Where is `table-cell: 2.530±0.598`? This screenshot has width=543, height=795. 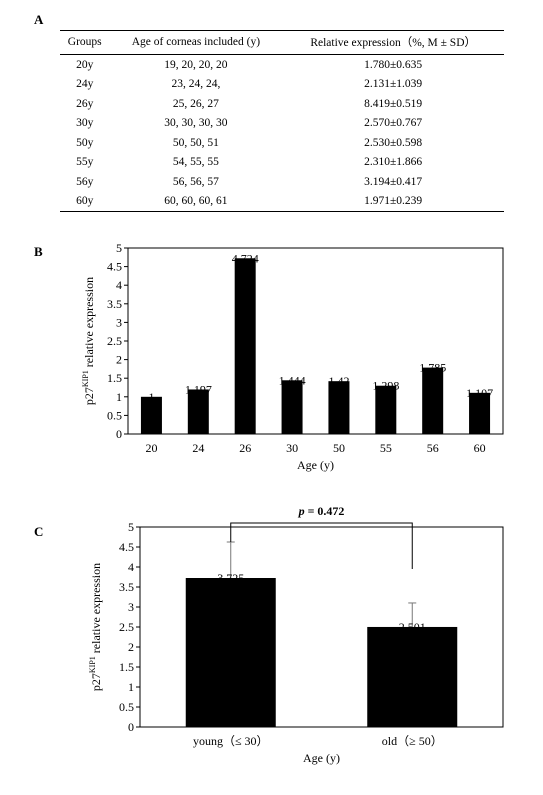
table-cell: 2.530±0.598 is located at coordinates (393, 142).